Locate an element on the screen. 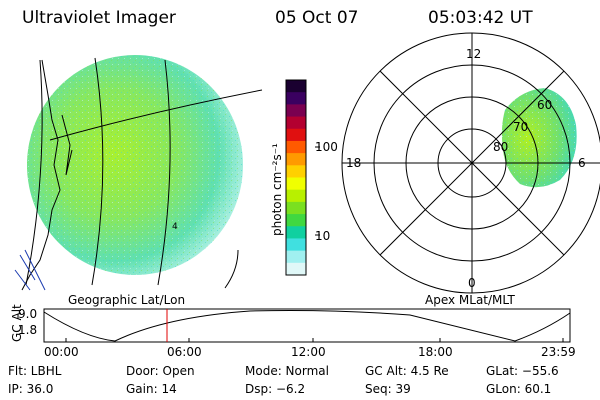  colorbar is located at coordinates (296, 177).